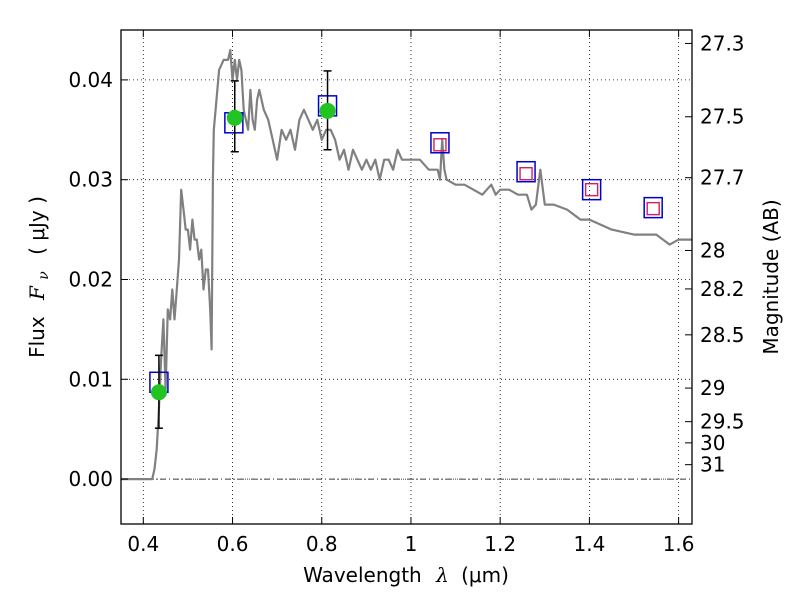  I want to click on magnitude-tick-label: 29.5, so click(722, 422).